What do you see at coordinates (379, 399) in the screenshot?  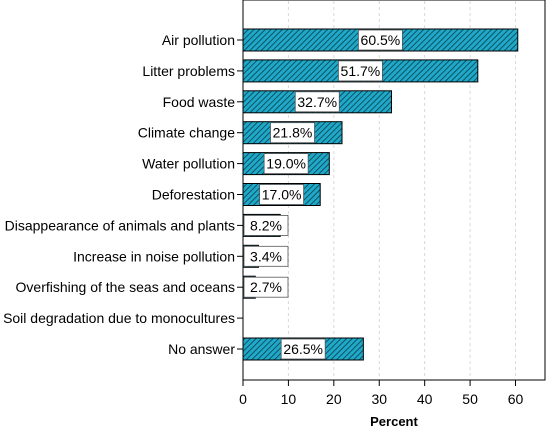 I see `x-tick-label: 30` at bounding box center [379, 399].